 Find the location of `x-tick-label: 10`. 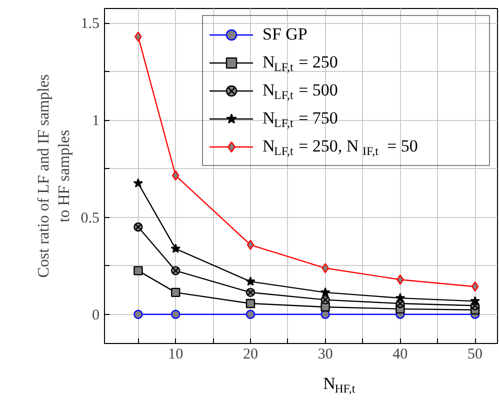

x-tick-label: 10 is located at coordinates (176, 354).